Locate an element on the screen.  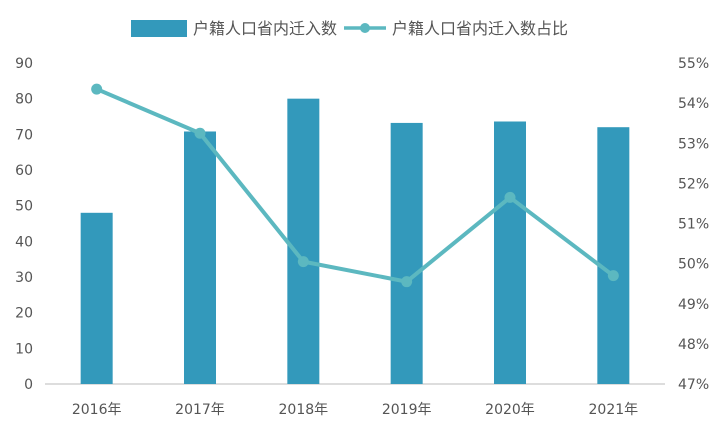
left-tick-label: 80 is located at coordinates (24, 100).